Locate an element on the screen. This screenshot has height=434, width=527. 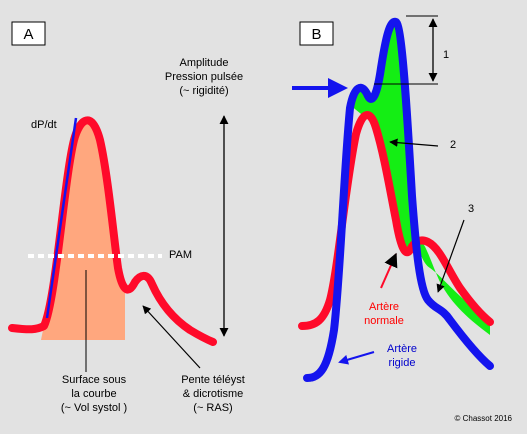
surface-label-line-2: la courbe is located at coordinates (93, 394).